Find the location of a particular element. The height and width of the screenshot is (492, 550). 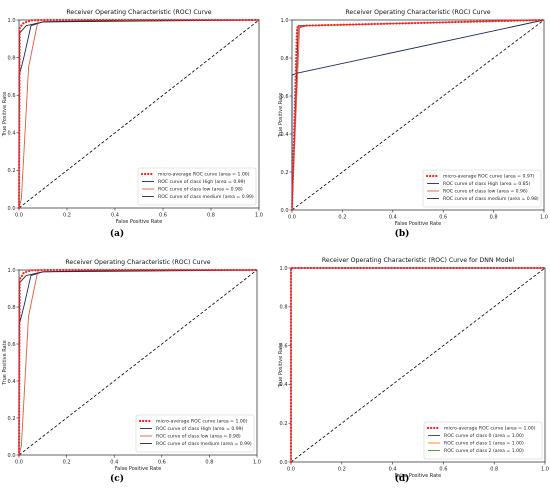

legend-label: ROC curve of class 1 (area = 1.00) is located at coordinates (484, 444).